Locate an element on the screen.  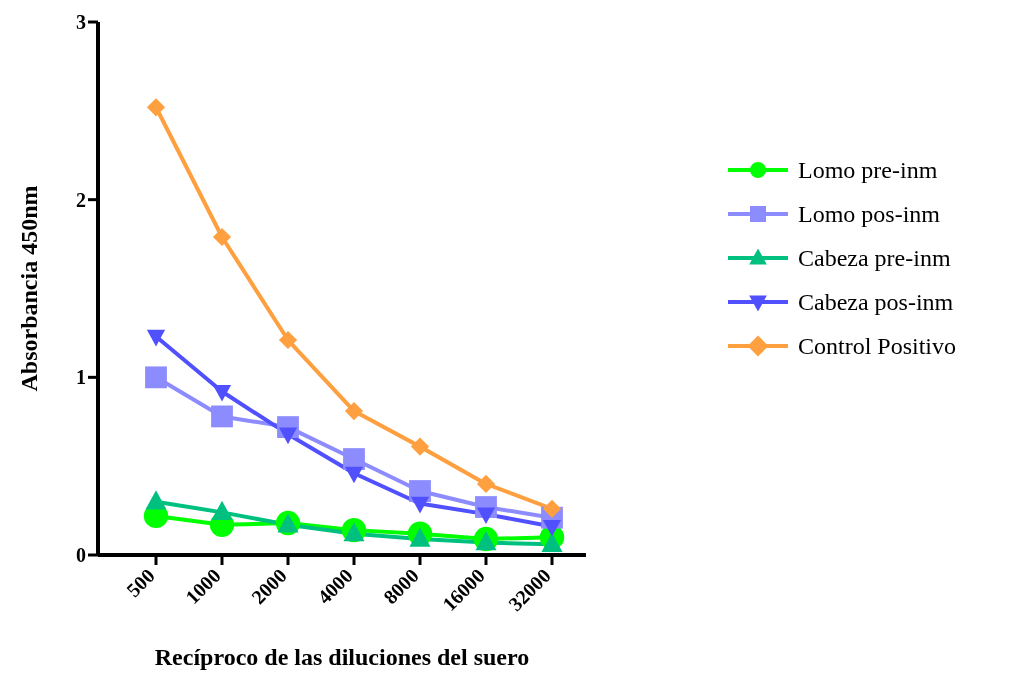
legend-label: Lomo pre-inm is located at coordinates (868, 170).